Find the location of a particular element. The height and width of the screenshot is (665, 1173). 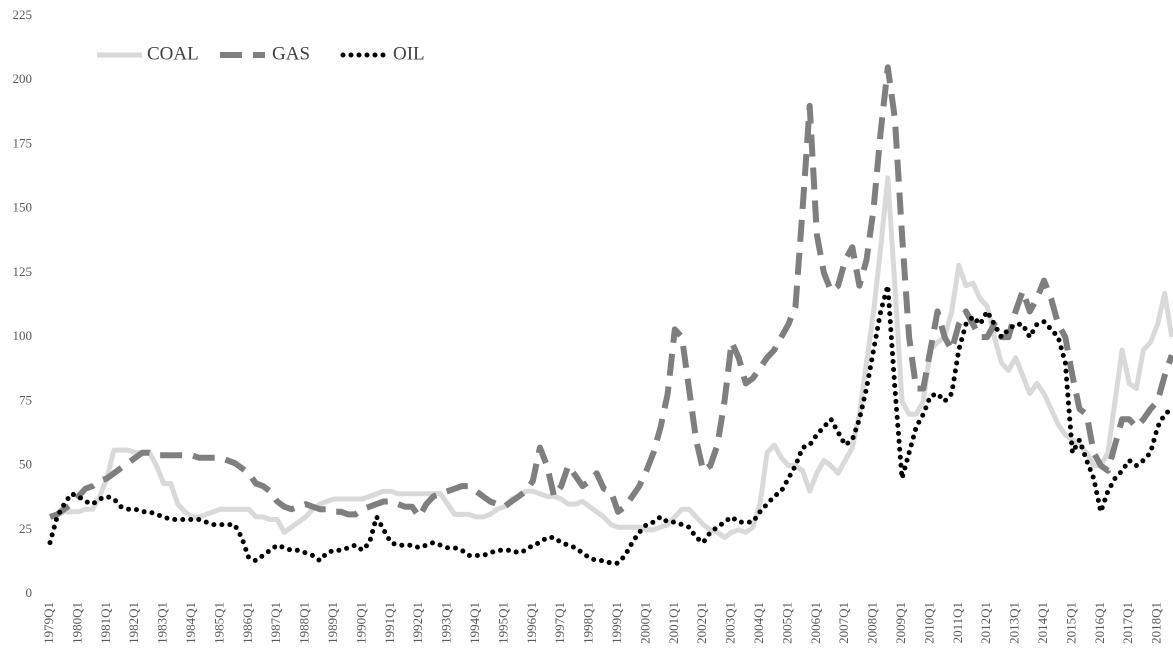

y-tick-label: 200 is located at coordinates (23, 78).